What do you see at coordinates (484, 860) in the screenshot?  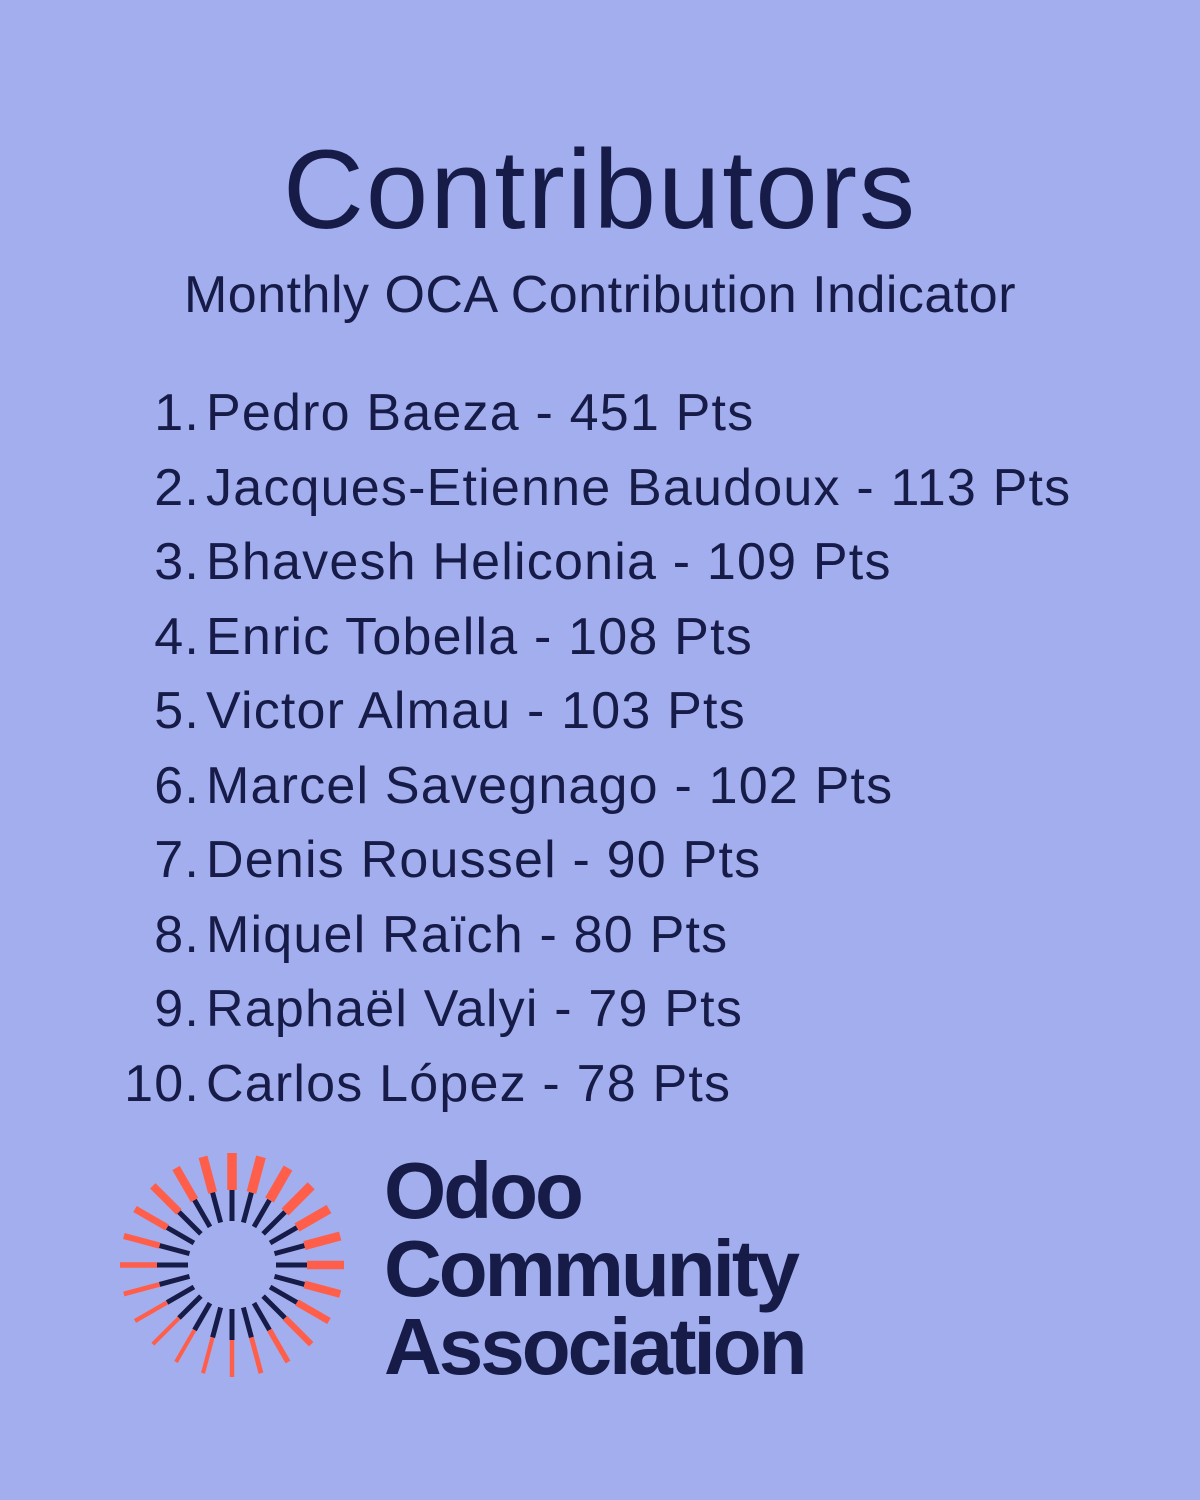 I see `contributor-entry: Denis Roussel - 90 Pts` at bounding box center [484, 860].